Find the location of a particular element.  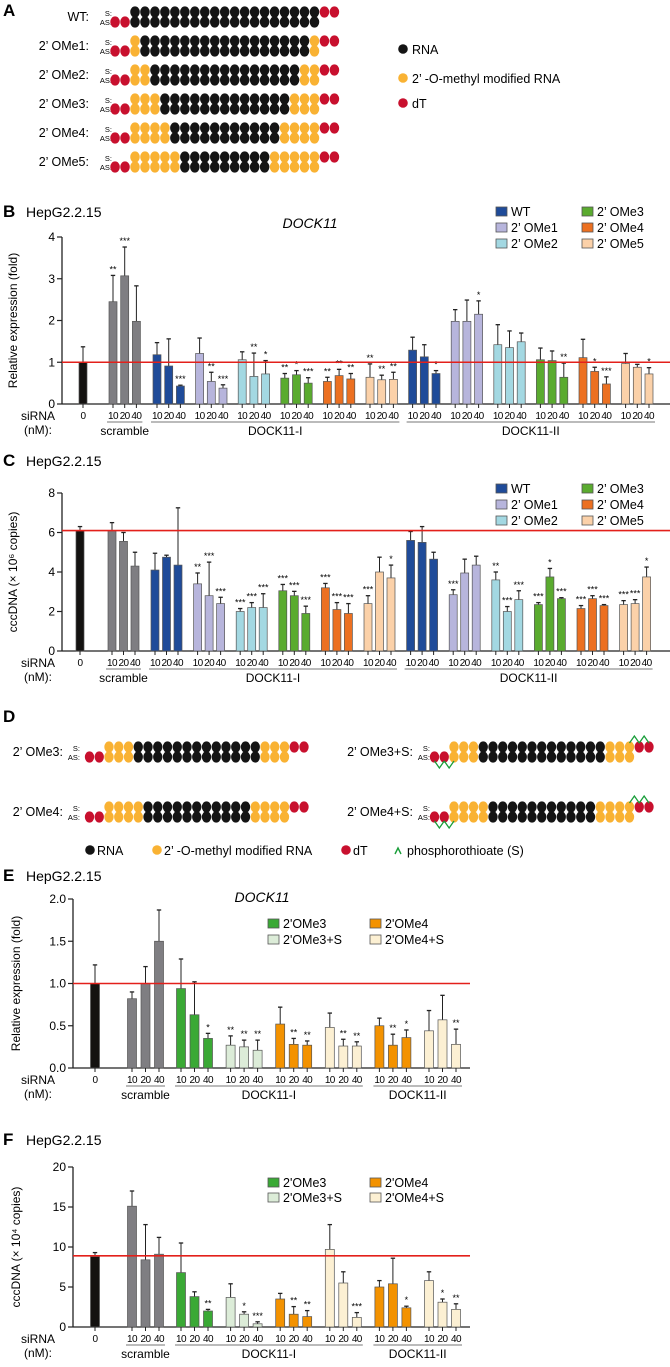

y-tick-label: 3 is located at coordinates (51, 279).